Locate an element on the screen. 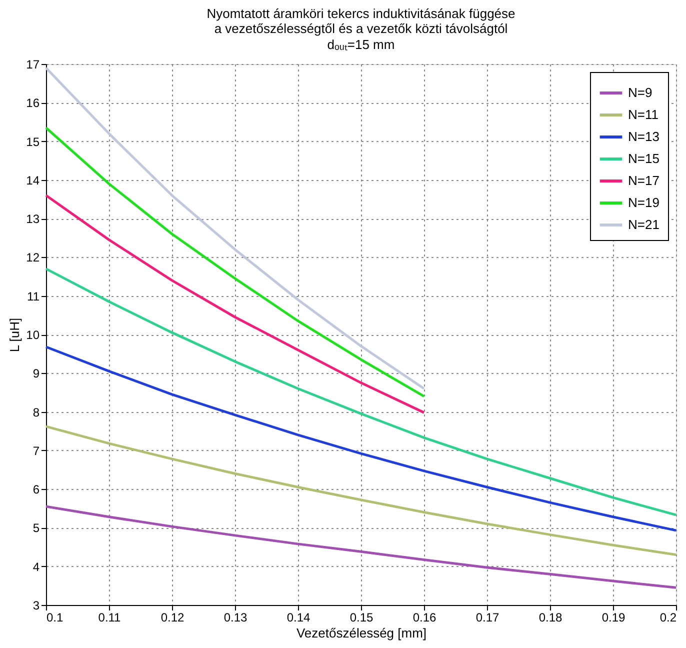 Image resolution: width=686 pixels, height=648 pixels. y-tick-label: 12 is located at coordinates (33, 257).